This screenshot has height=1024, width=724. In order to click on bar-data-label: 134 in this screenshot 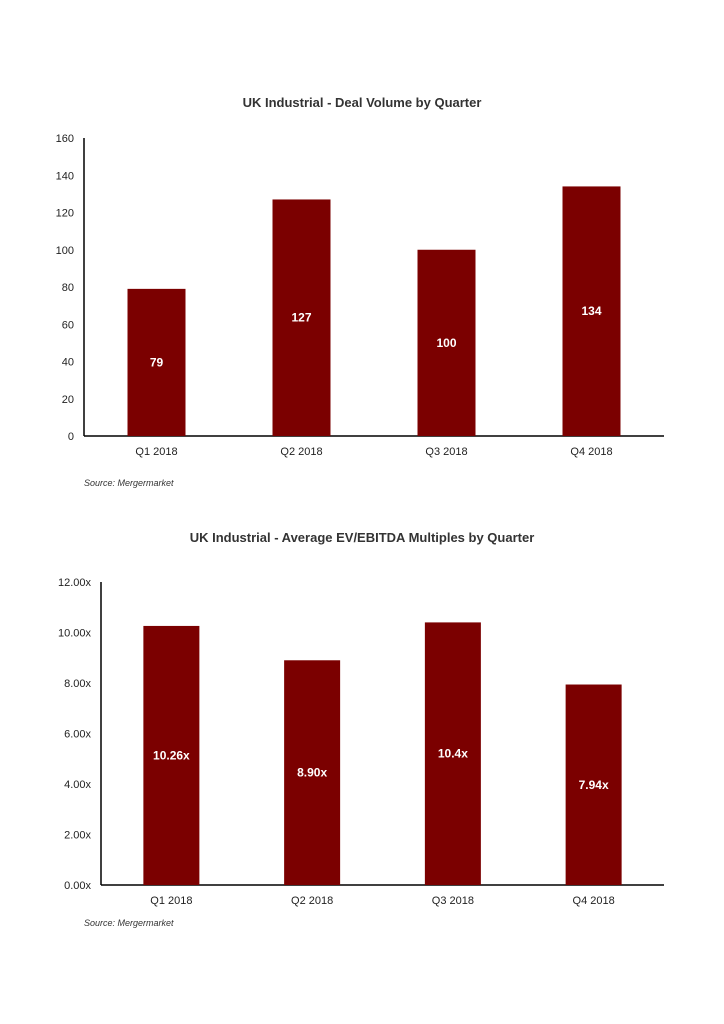, I will do `click(591, 311)`.